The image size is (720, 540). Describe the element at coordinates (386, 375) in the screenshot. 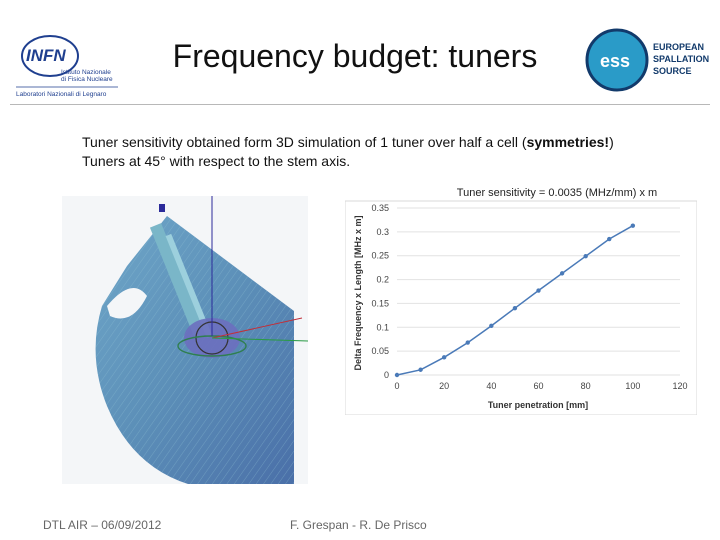

I see `y-tick-label: 0` at that location.